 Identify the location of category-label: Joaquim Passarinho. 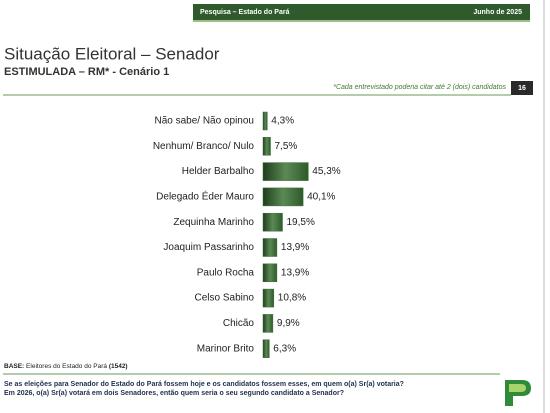
(208, 247).